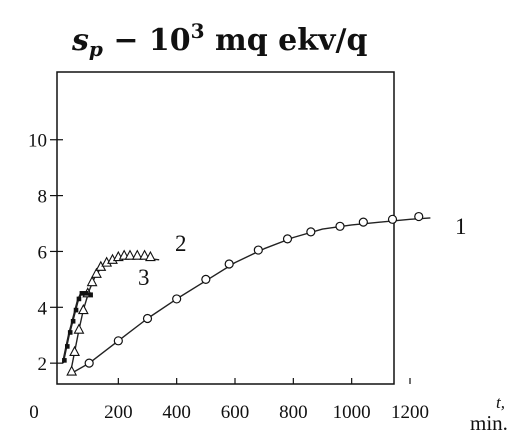 The height and width of the screenshot is (434, 522). Describe the element at coordinates (37, 141) in the screenshot. I see `y-tick-label: 10` at that location.